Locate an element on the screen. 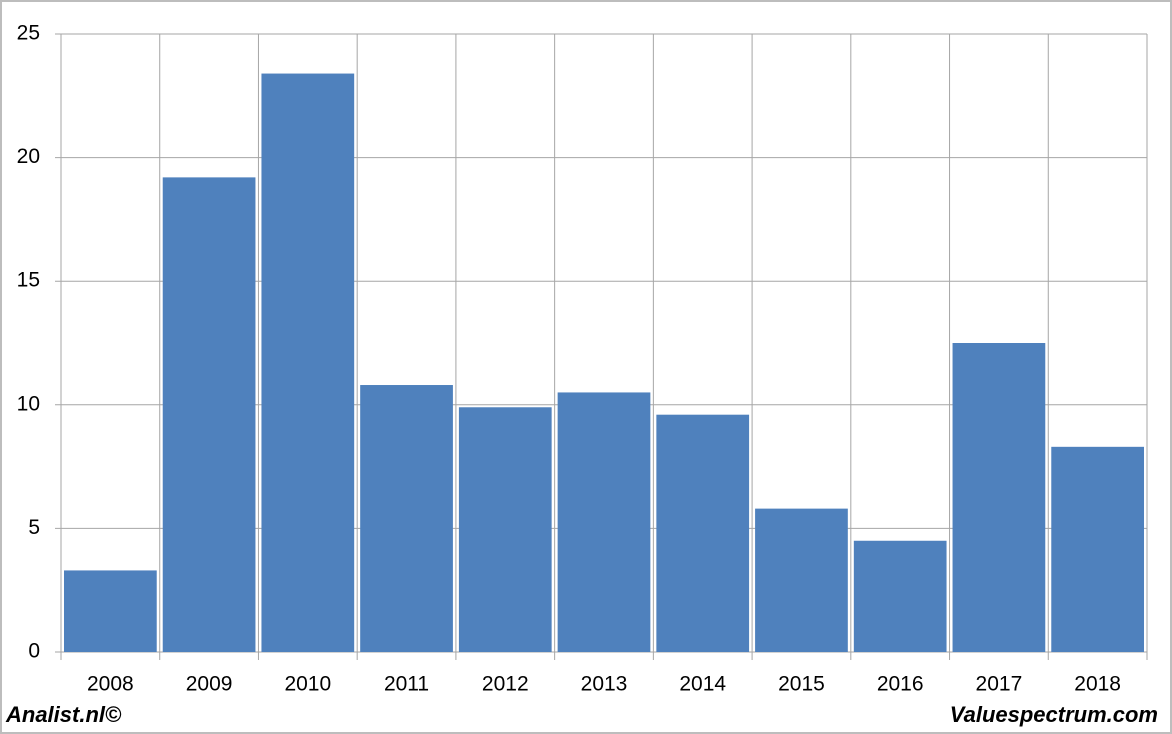 Image resolution: width=1172 pixels, height=734 pixels. y-tick-label: 20 is located at coordinates (28, 156).